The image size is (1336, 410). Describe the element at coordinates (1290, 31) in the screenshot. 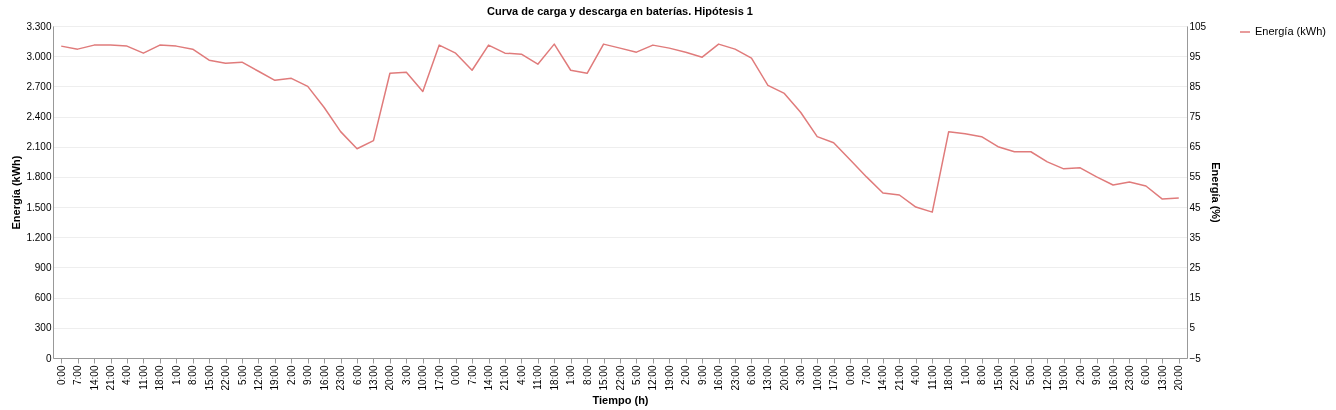

I see `legend-label: Energía (kWh)` at that location.